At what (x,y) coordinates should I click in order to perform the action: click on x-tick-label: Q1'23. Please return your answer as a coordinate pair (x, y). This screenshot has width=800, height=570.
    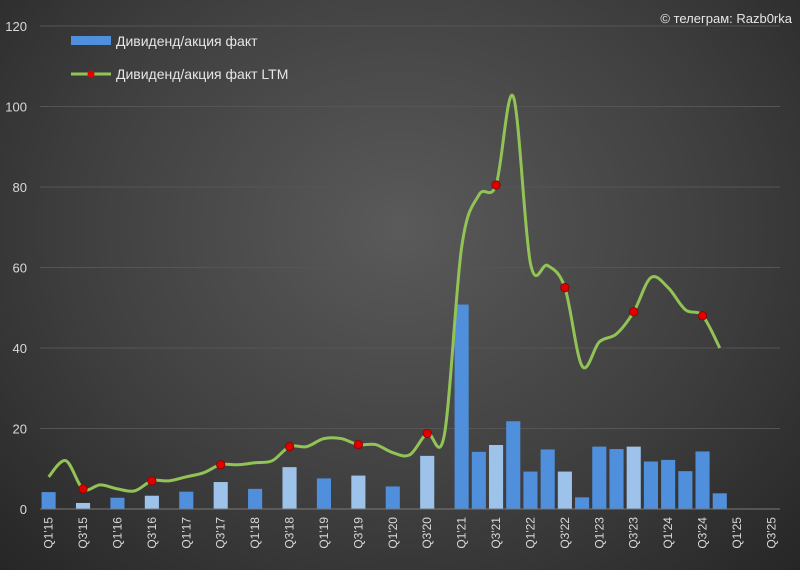
    Looking at the image, I should click on (599, 533).